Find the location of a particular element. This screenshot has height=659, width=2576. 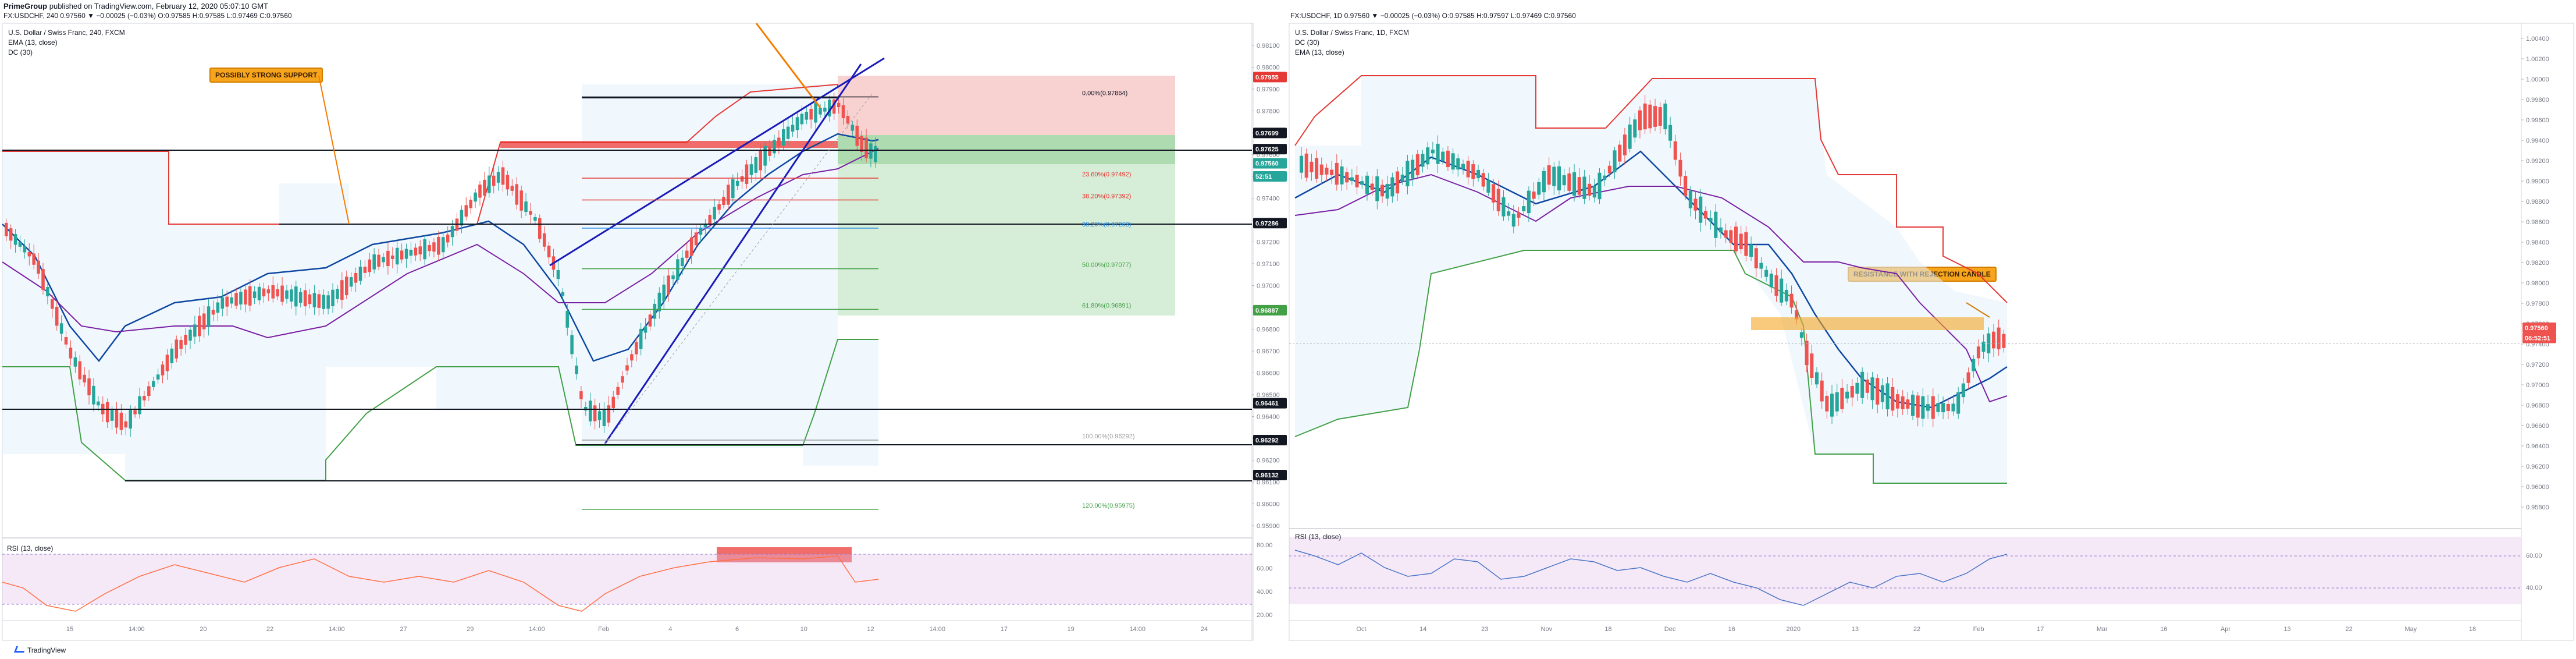

right-time-tick: Nov is located at coordinates (1547, 629).